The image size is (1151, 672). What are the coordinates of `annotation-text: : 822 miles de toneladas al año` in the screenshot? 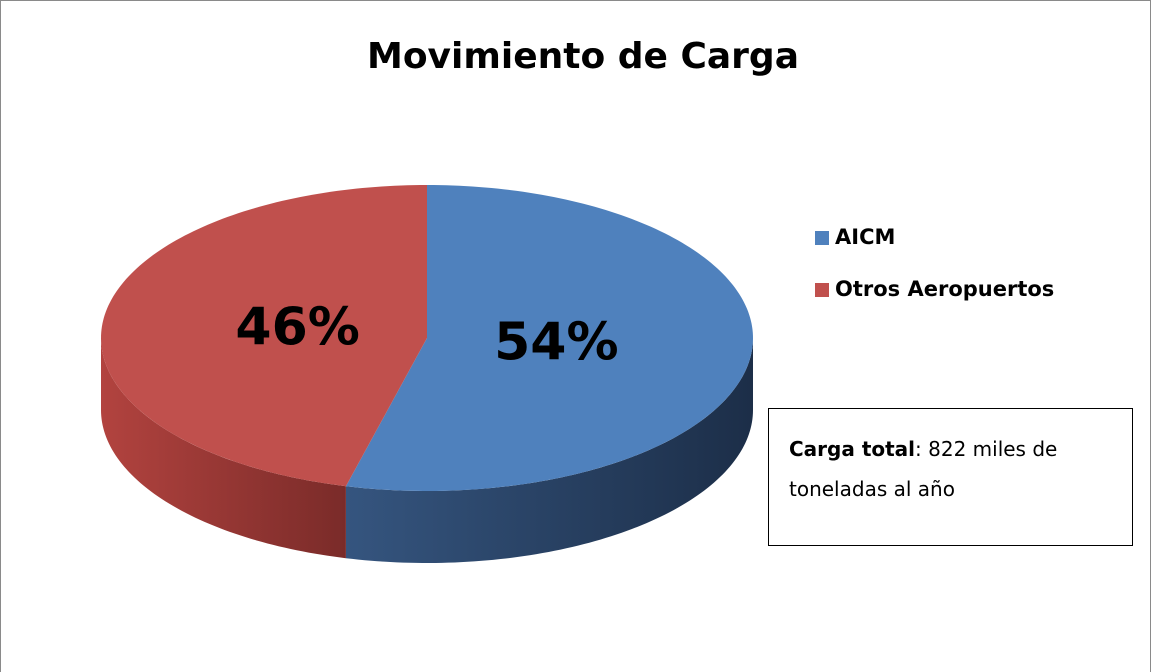 It's located at (923, 469).